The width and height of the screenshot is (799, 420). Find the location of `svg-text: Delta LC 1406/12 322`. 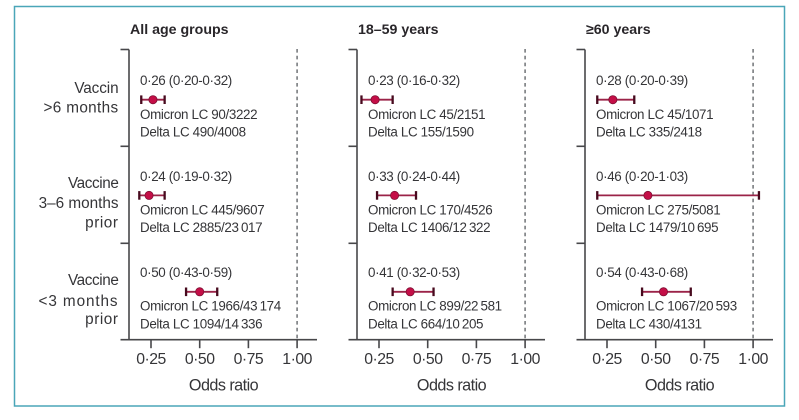

svg-text: Delta LC 1406/12 322 is located at coordinates (429, 227).